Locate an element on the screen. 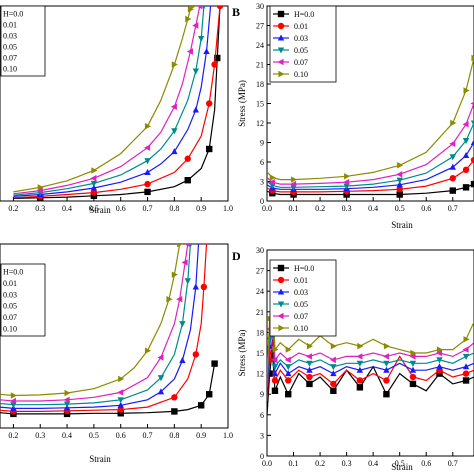 Image resolution: width=474 pixels, height=474 pixels. x-tick-label: 0.5 is located at coordinates (400, 463).